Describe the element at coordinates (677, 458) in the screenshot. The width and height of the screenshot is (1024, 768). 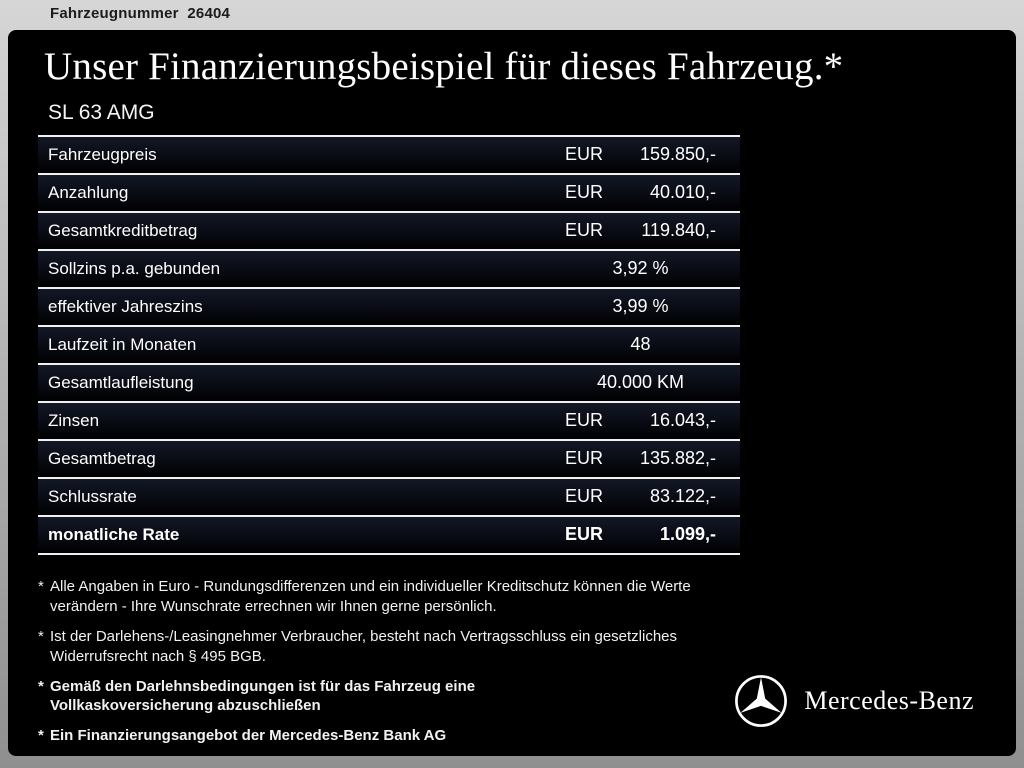
I see `row-amount: 135.882,-` at that location.